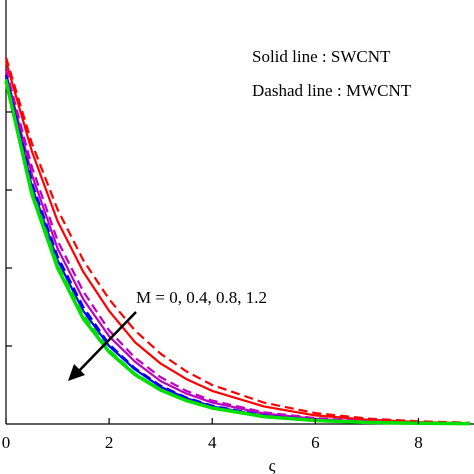  What do you see at coordinates (315, 442) in the screenshot?
I see `x-tick-label-3: 6` at bounding box center [315, 442].